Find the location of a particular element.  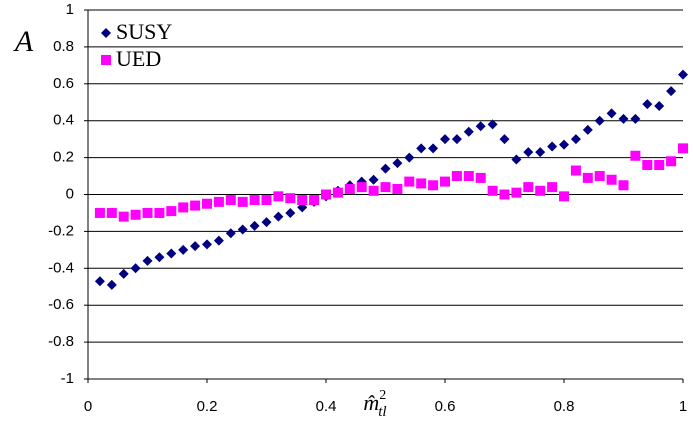

y-tick-label: -0.4 is located at coordinates (61, 267).